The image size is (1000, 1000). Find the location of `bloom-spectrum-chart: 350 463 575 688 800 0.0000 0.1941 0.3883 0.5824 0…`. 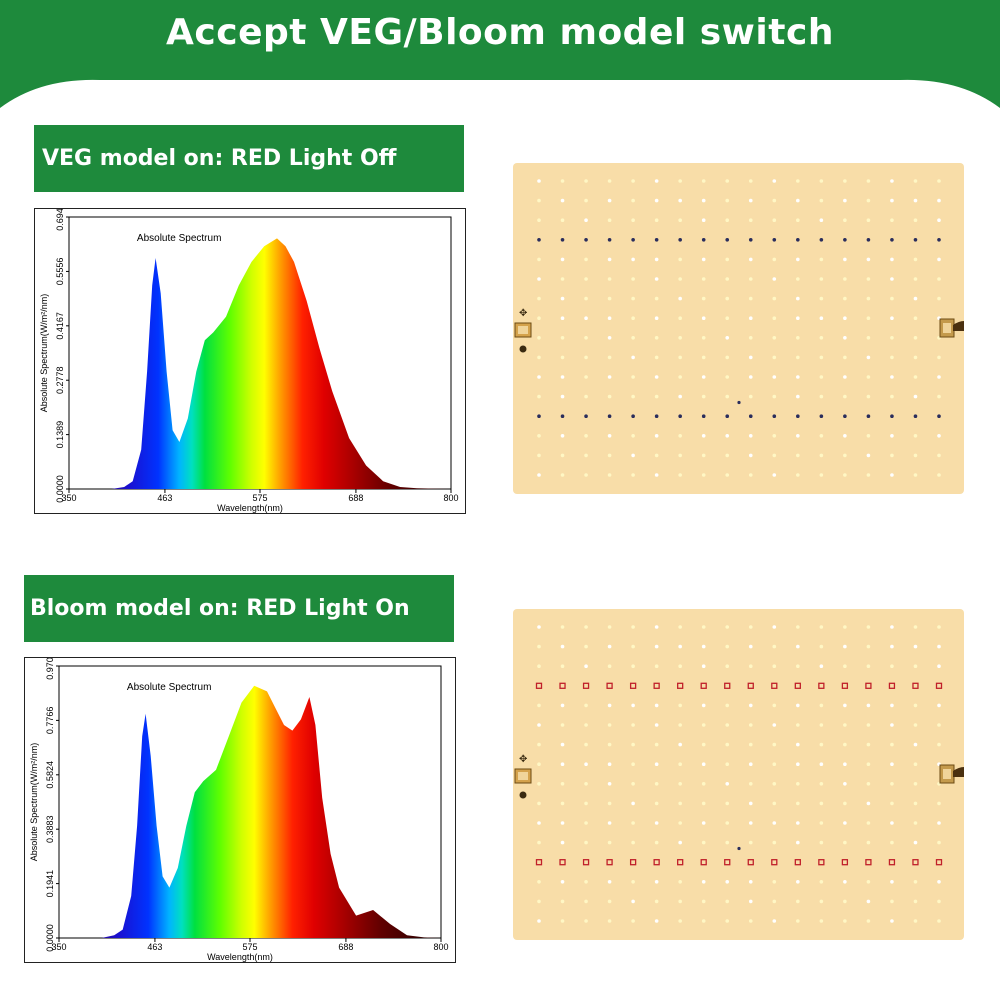

bloom-spectrum-chart: 350 463 575 688 800 0.0000 0.1941 0.3883 0.5824 0… is located at coordinates (240, 810).